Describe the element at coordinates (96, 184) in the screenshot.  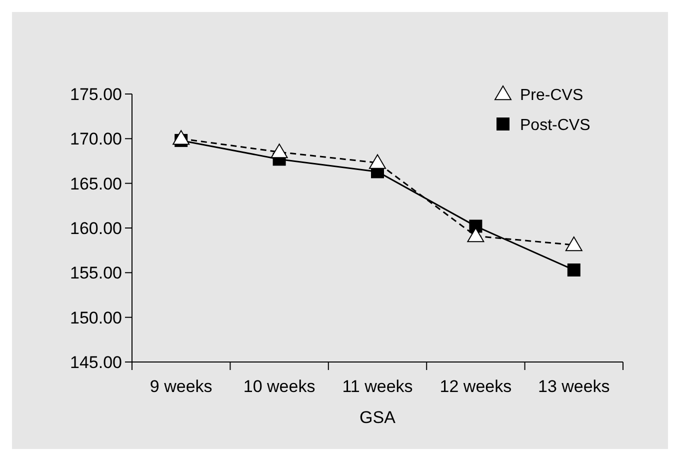
I see `y-tick-label: 165.00` at that location.